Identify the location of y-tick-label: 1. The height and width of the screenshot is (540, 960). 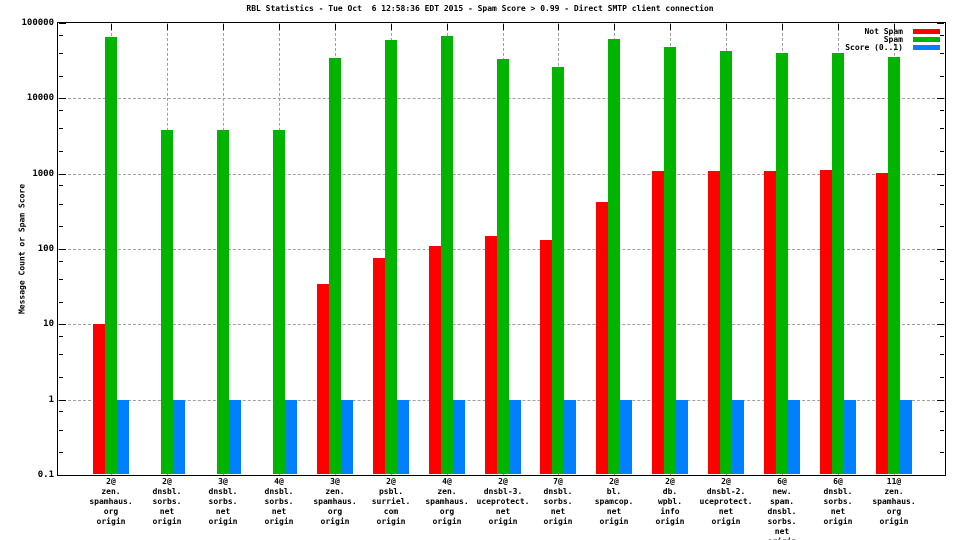
(51, 400).